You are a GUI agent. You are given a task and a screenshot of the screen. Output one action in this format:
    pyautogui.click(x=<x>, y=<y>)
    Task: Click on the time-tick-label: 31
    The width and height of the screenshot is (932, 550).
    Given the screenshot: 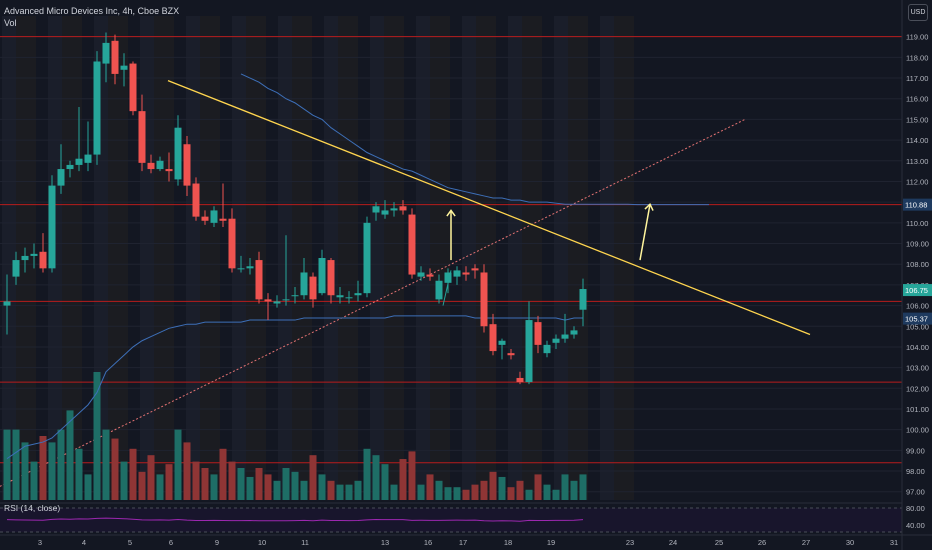 What is the action you would take?
    pyautogui.click(x=894, y=542)
    